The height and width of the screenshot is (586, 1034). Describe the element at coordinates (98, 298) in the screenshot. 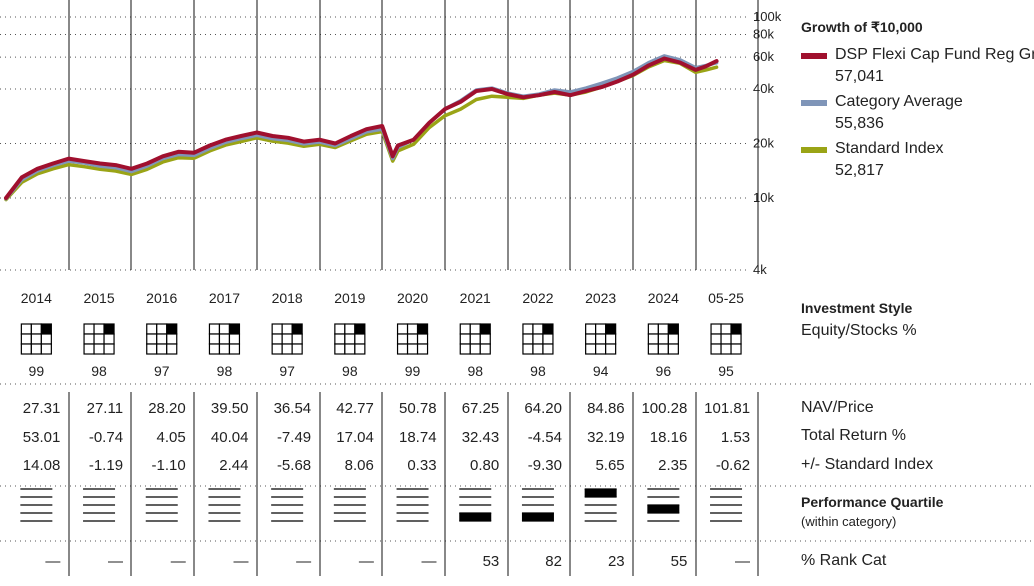

I see `year-label: 2015` at that location.